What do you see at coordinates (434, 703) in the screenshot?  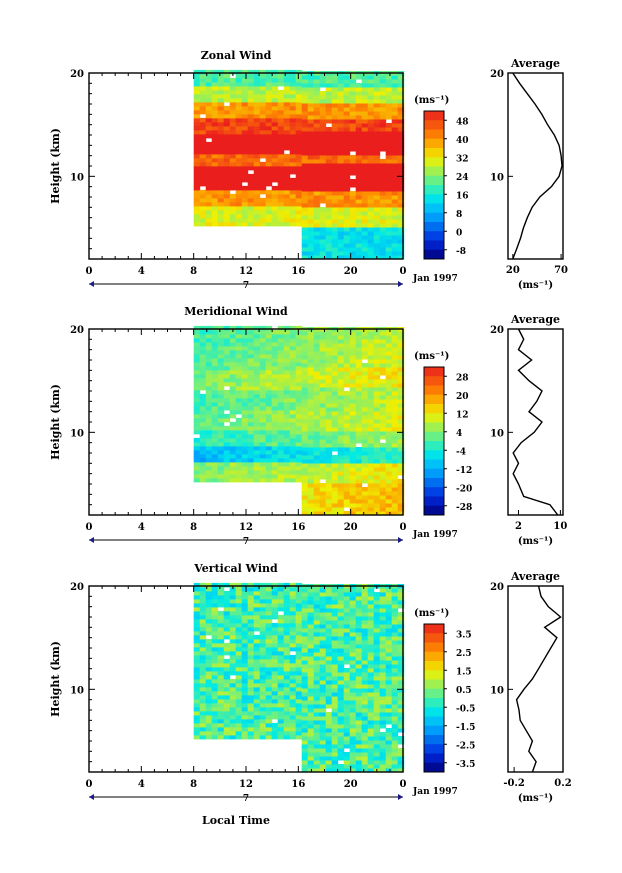 I see `p3-colorbar-swatch` at bounding box center [434, 703].